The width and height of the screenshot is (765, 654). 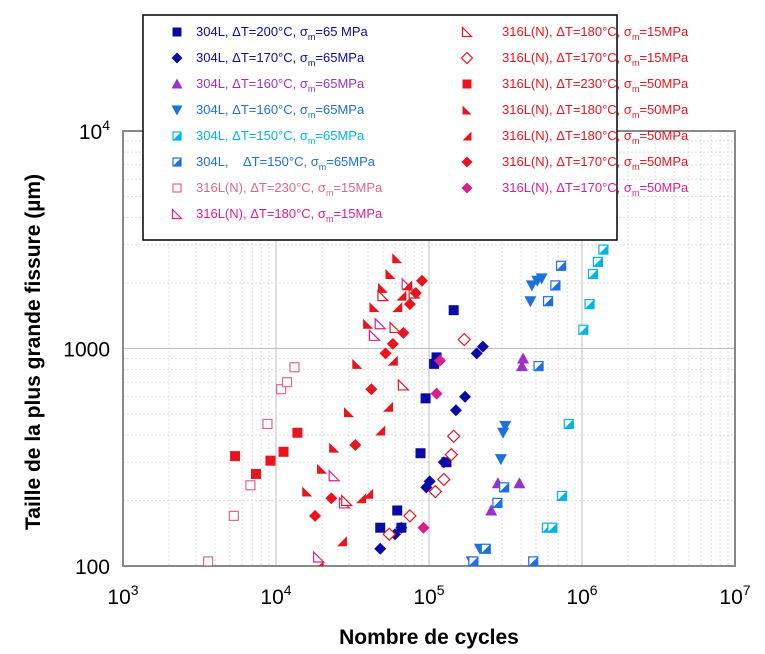 What do you see at coordinates (734, 595) in the screenshot?
I see `x-tick-label: 10⁷` at bounding box center [734, 595].